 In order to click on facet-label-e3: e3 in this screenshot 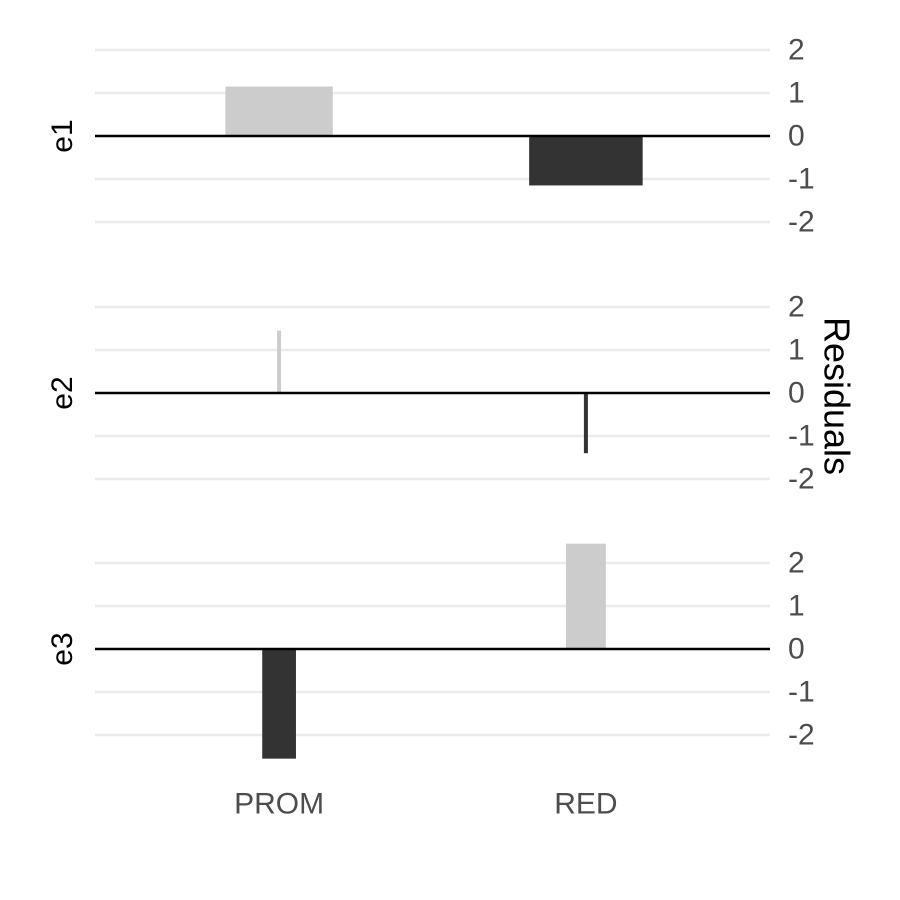, I will do `click(62, 648)`.